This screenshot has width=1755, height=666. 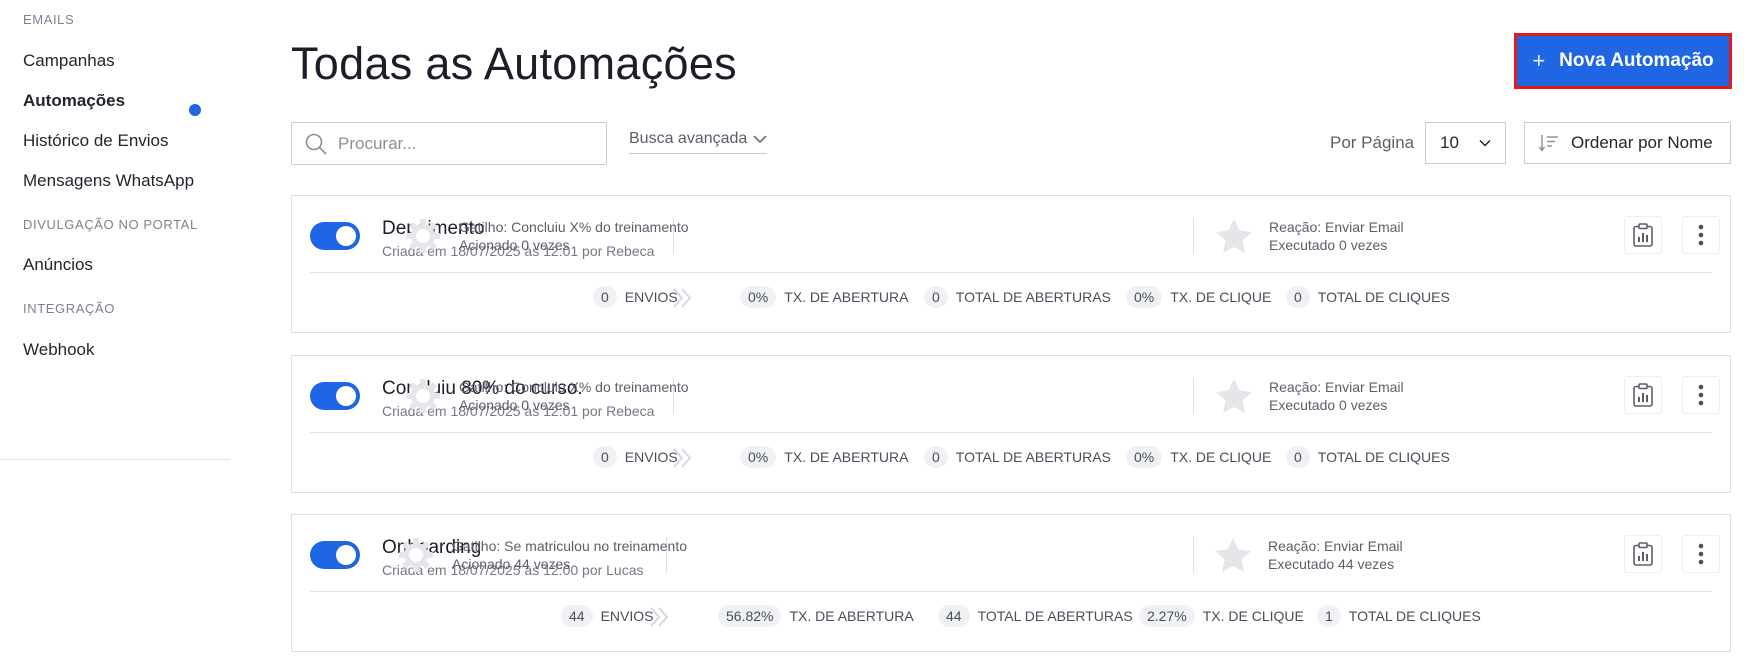 I want to click on sidebar-item-mensagens-whatsapp: Mensagens WhatsApp, so click(x=109, y=180).